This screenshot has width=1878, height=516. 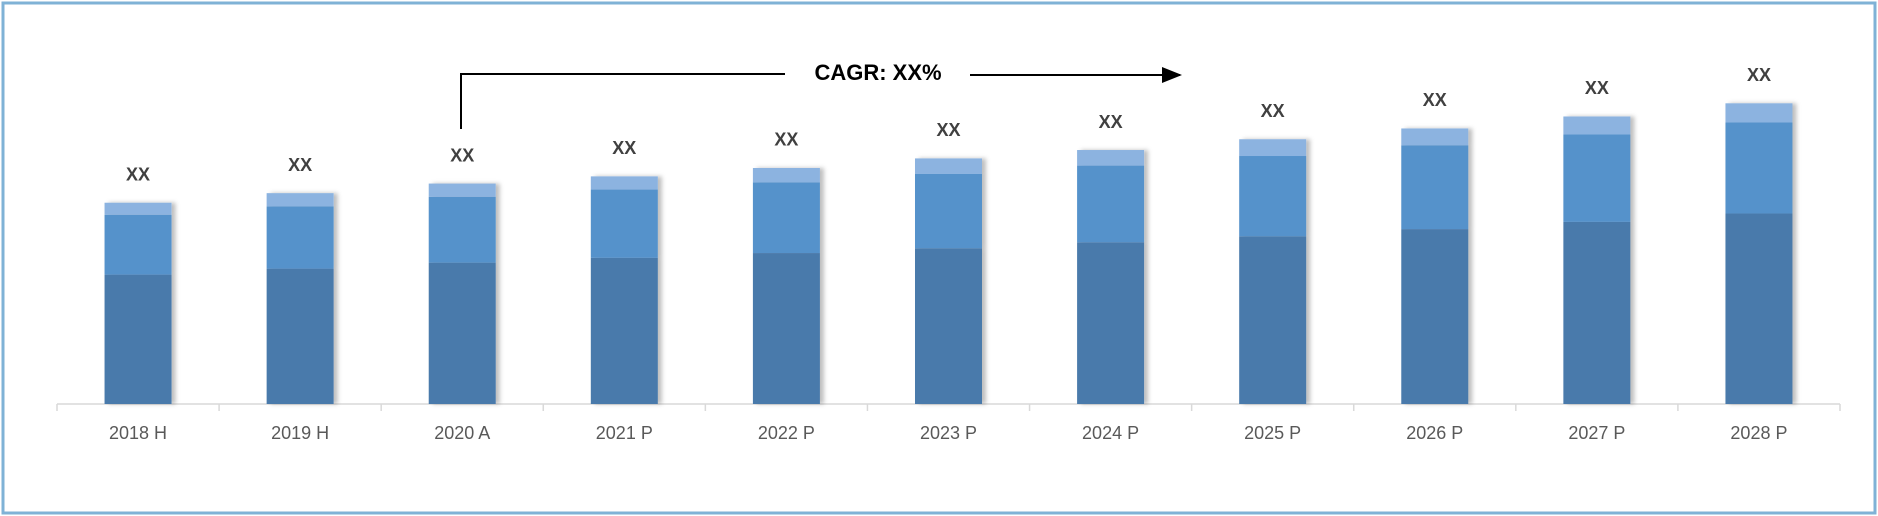 I want to click on x-tick-label: 2027 P, so click(x=1596, y=433).